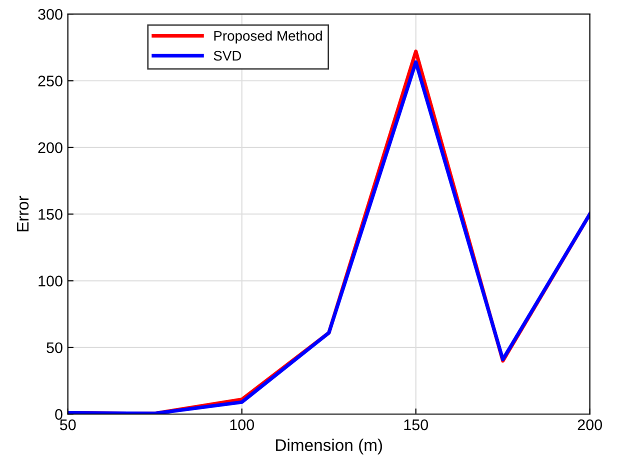 This screenshot has width=617, height=469. Describe the element at coordinates (242, 424) in the screenshot. I see `x-tick-label: 100` at that location.